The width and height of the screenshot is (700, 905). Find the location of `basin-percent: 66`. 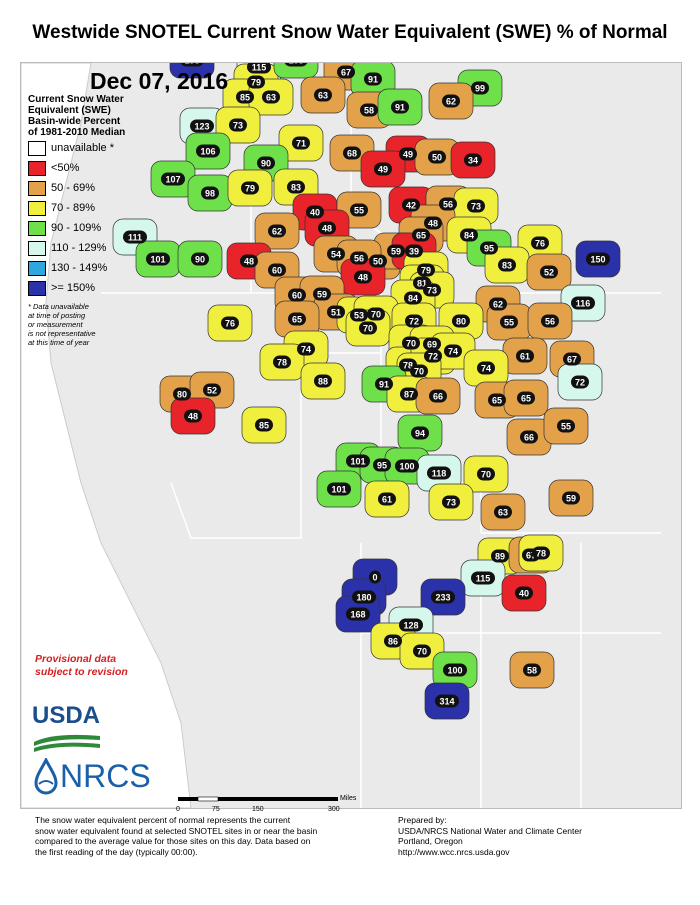

basin-percent: 66 is located at coordinates (529, 438).